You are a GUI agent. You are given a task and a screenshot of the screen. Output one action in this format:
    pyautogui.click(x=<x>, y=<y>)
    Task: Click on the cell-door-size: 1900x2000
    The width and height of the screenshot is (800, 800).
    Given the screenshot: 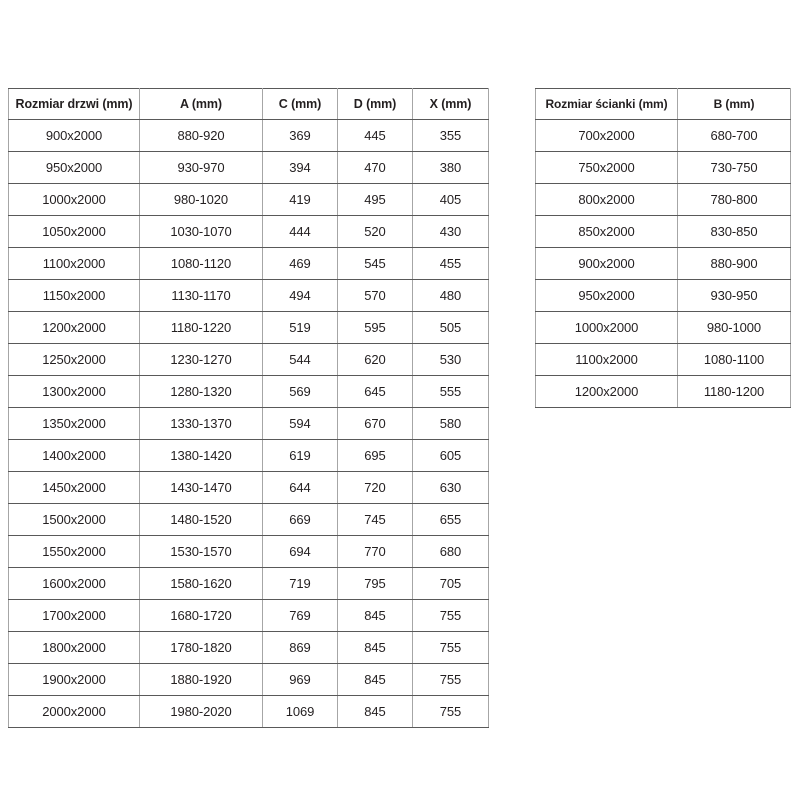 What is the action you would take?
    pyautogui.click(x=74, y=679)
    